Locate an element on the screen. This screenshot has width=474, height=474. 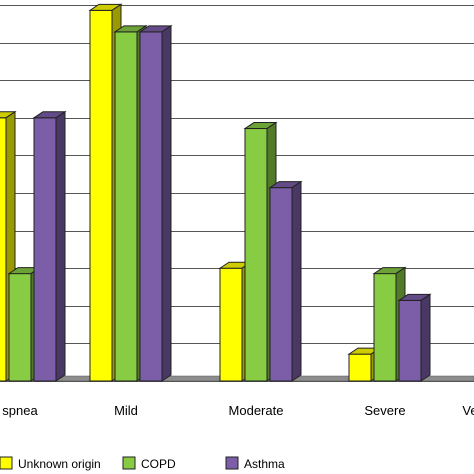
x-tick-label: Severe is located at coordinates (384, 410).